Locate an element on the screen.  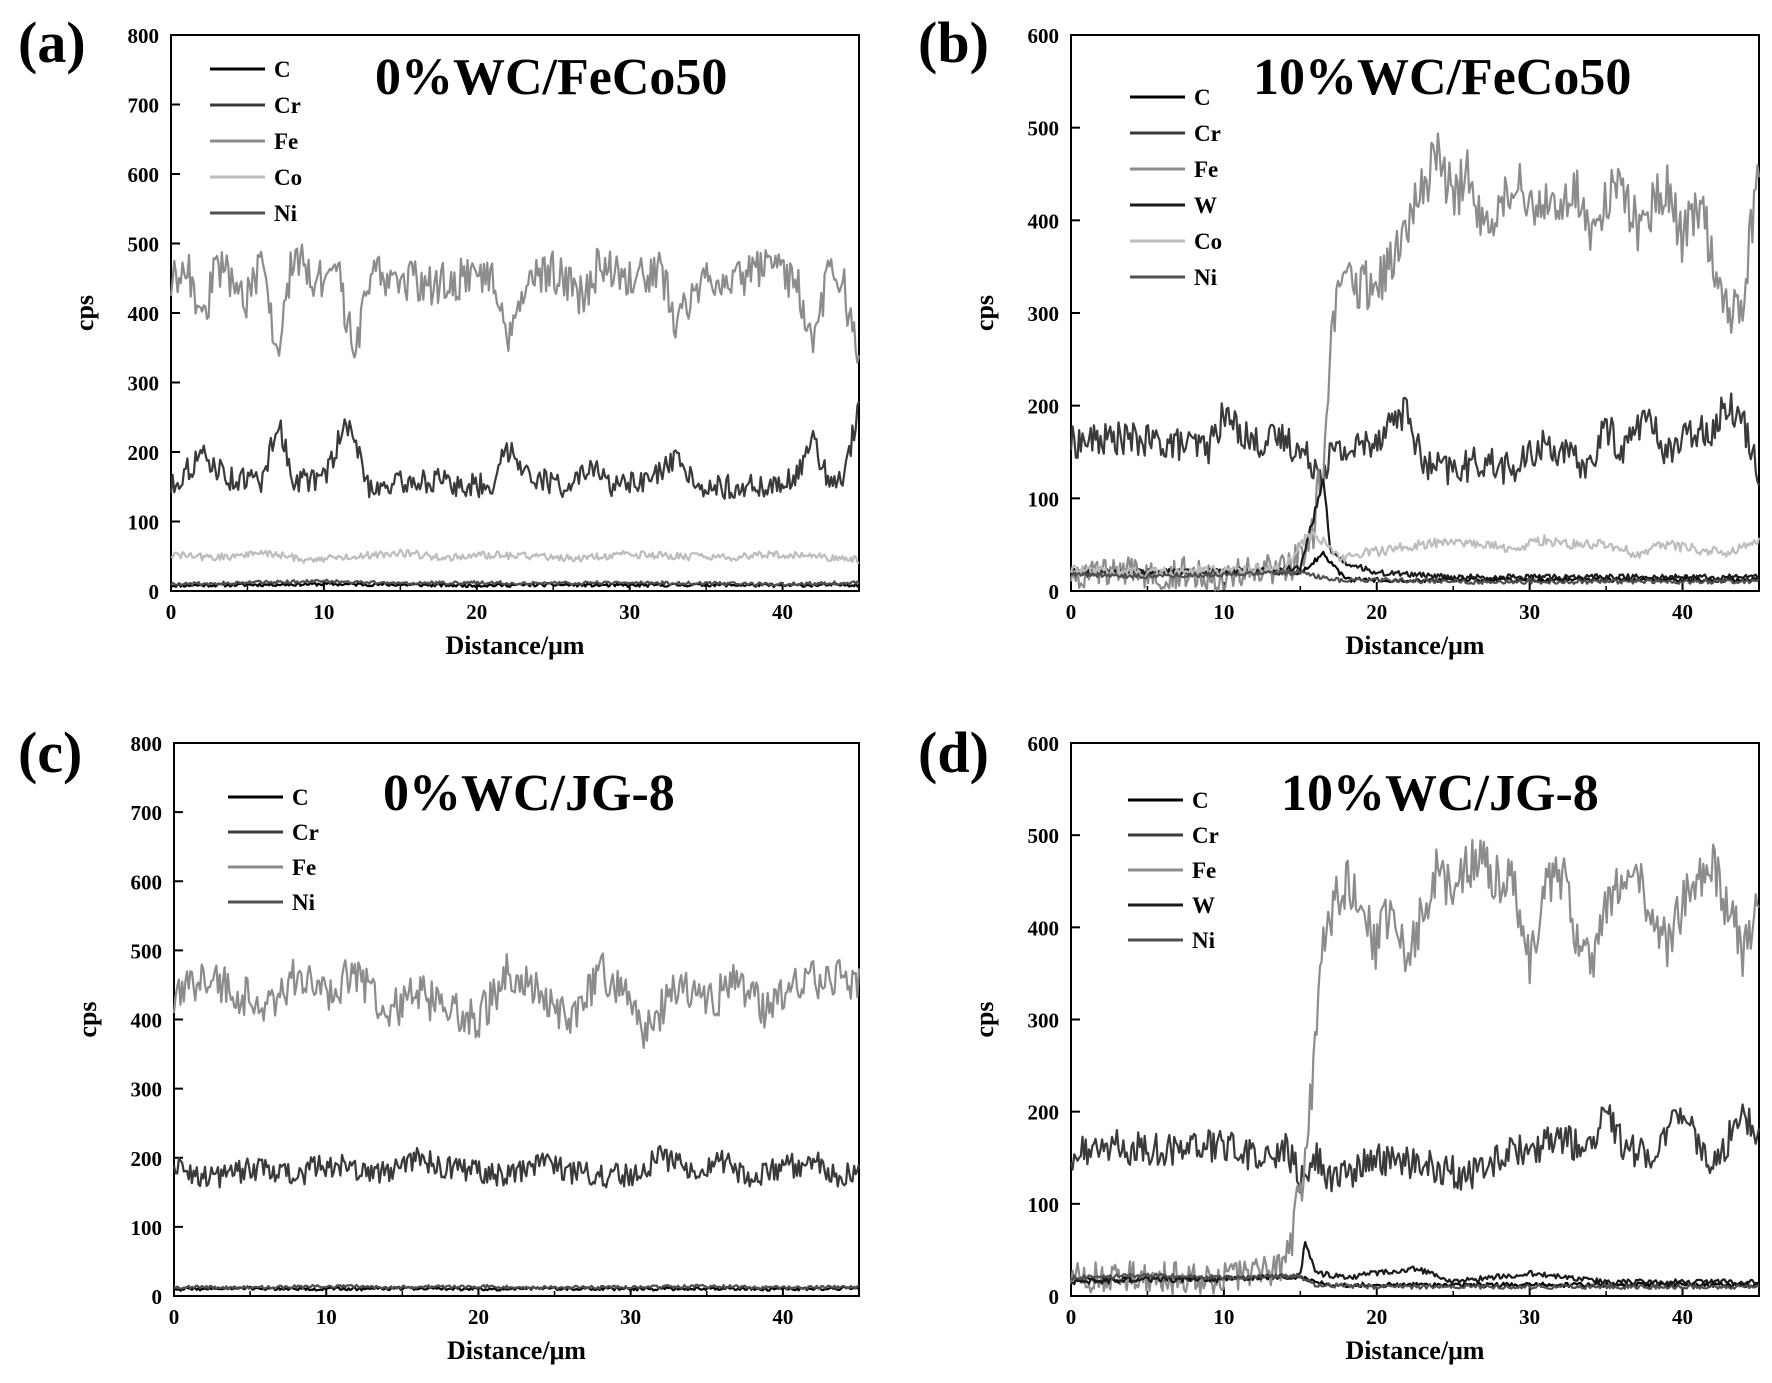
panel-d-ytick-label: 100 is located at coordinates (1044, 1205).